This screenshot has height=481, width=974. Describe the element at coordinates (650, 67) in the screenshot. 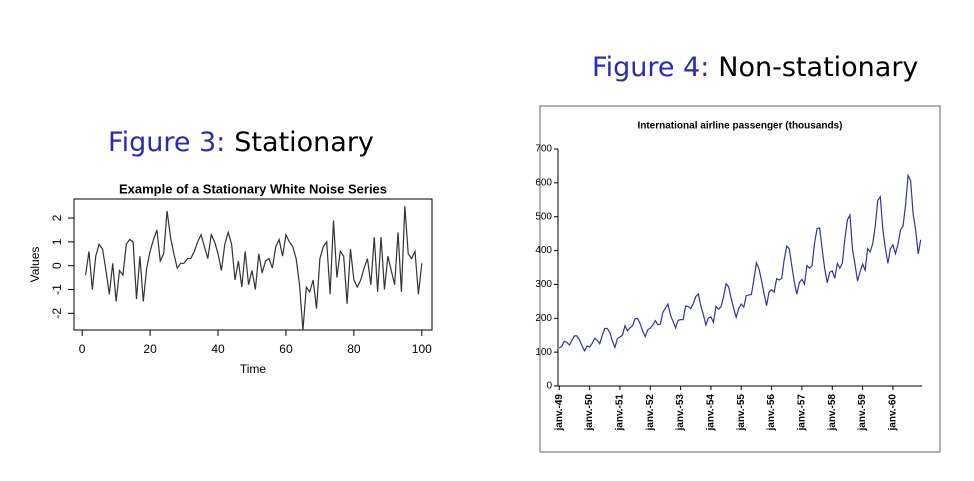

I see `caption-label: Figure 4:` at that location.